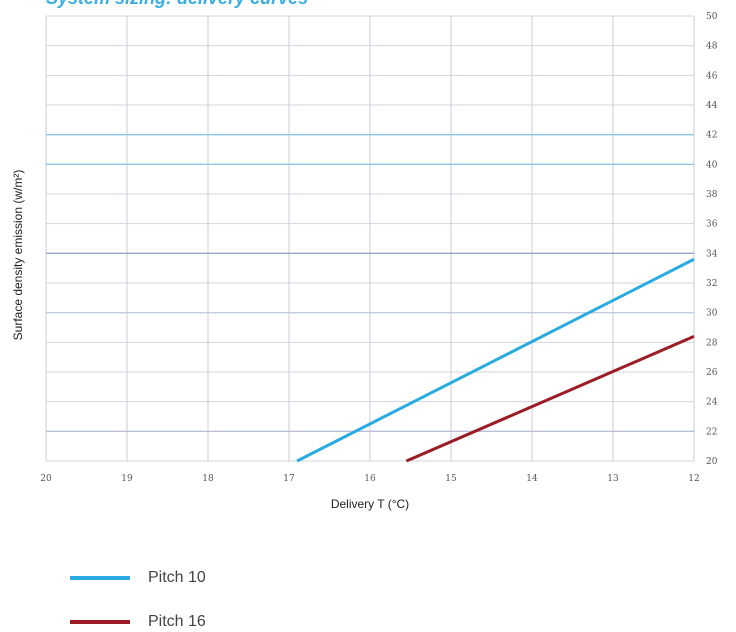 This screenshot has height=632, width=736. Describe the element at coordinates (613, 479) in the screenshot. I see `x-tick-label: 13` at that location.